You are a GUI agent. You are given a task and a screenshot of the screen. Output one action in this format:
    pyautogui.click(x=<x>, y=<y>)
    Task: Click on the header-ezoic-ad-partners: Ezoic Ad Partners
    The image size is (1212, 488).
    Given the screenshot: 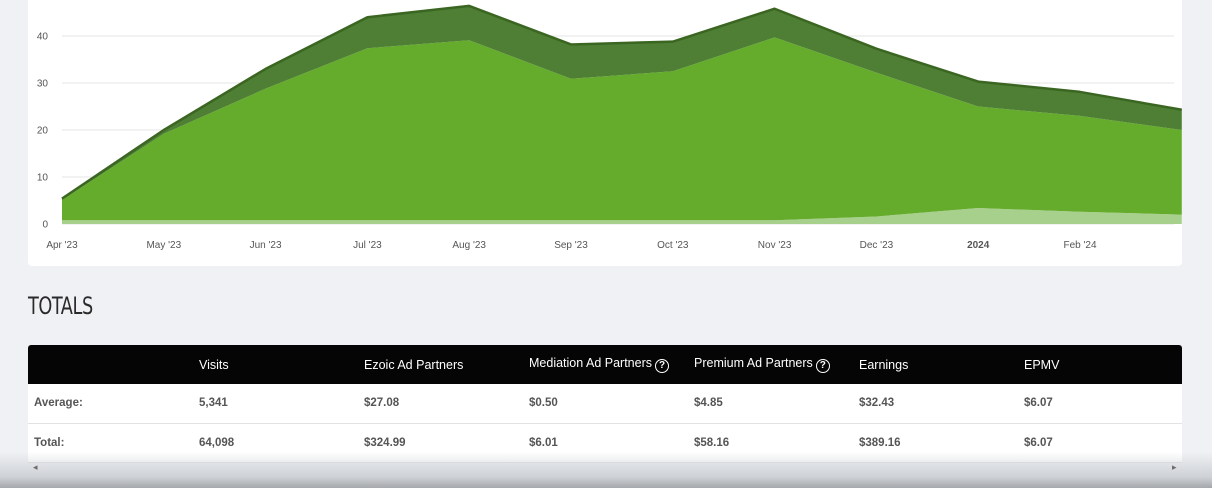 What is the action you would take?
    pyautogui.click(x=440, y=364)
    